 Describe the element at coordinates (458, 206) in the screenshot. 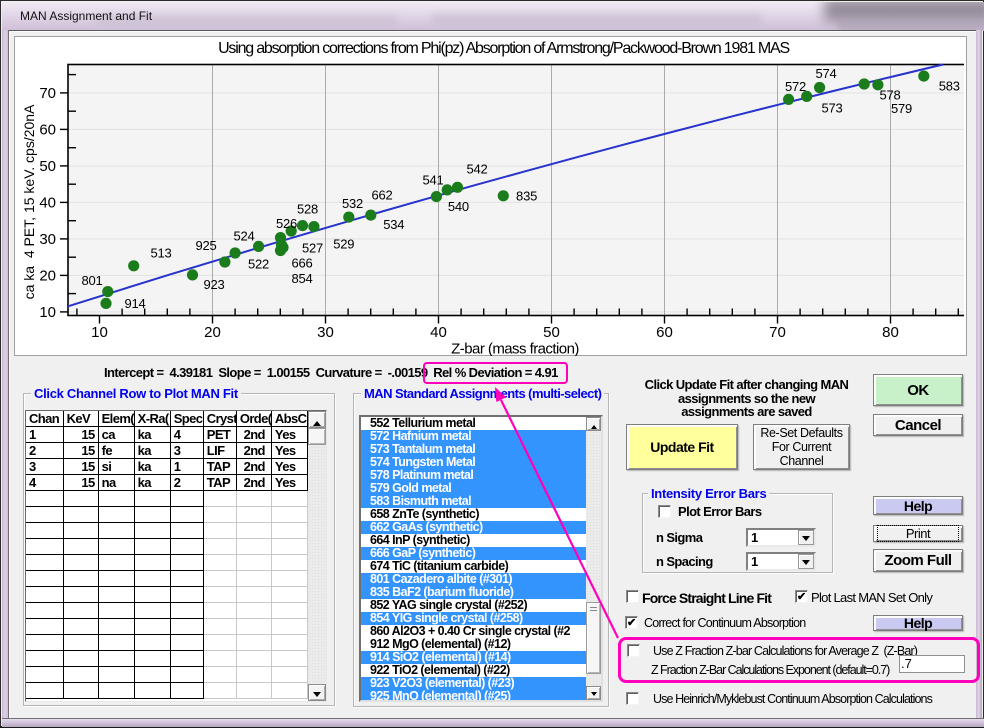

I see `svg-text: 540` at that location.